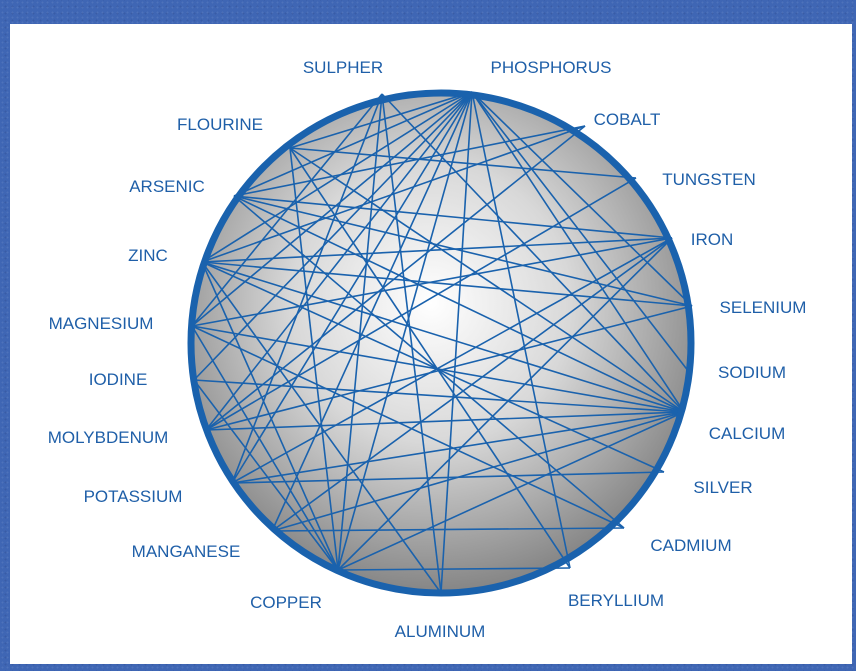 The height and width of the screenshot is (671, 856). What do you see at coordinates (437, 250) in the screenshot?
I see `edge-iron-zinc` at bounding box center [437, 250].